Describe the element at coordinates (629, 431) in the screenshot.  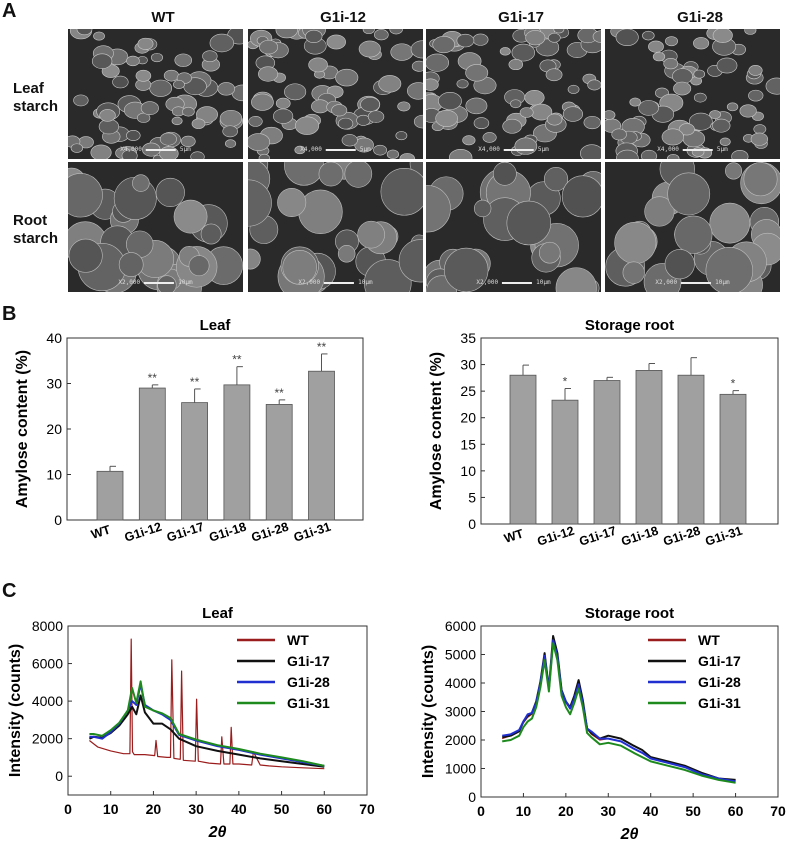
I see `plot-frame` at that location.